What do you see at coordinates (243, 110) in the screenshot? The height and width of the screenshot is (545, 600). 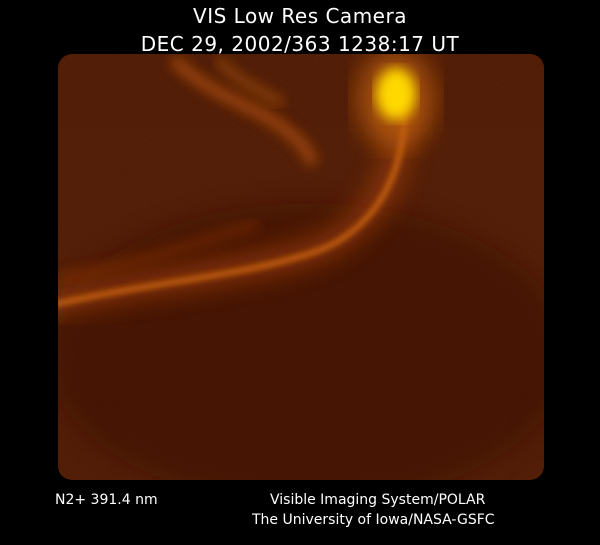 I see `auroral-arc-upper` at bounding box center [243, 110].